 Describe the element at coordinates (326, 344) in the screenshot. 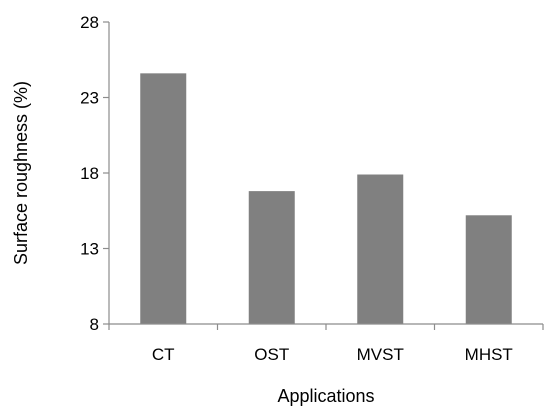

I see `x-ticks-group: CT OST MVST MHST` at that location.